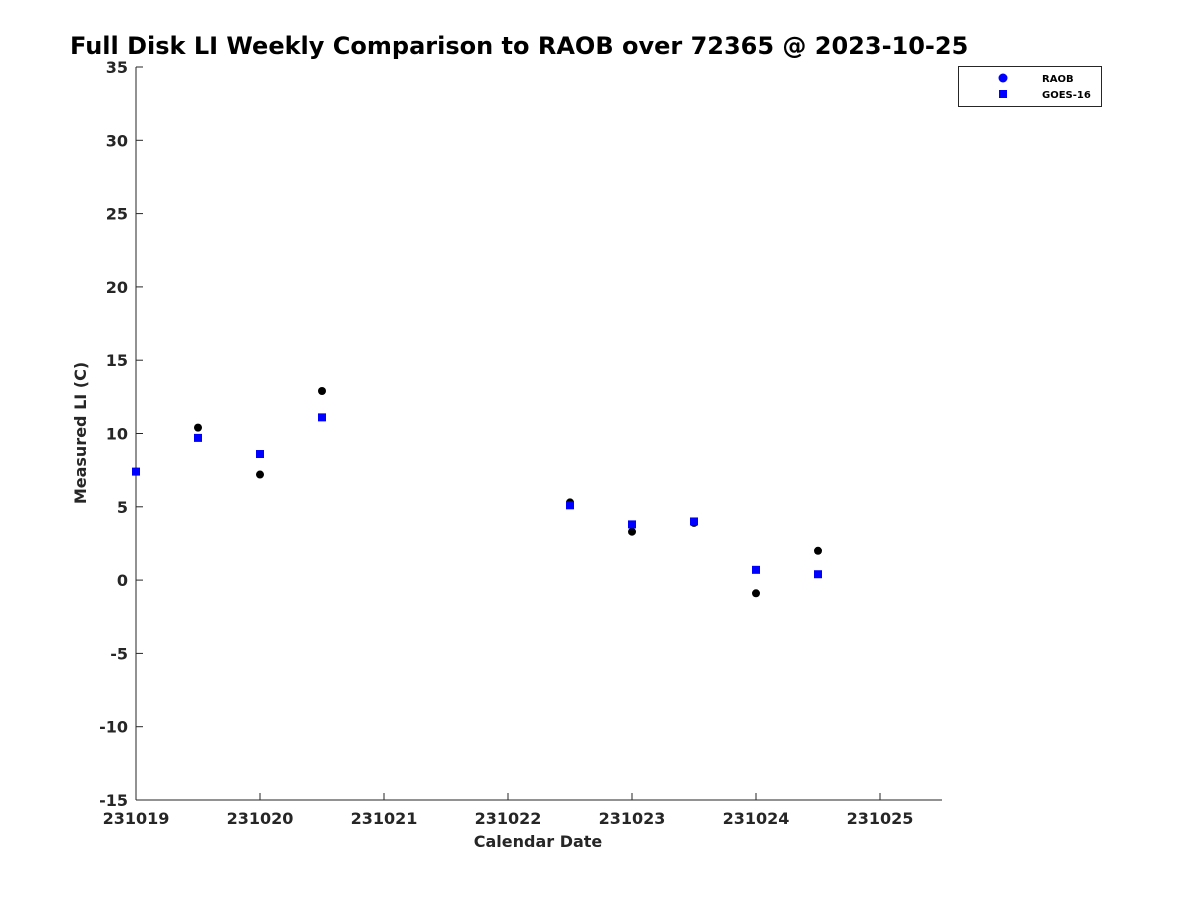 This screenshot has height=900, width=1200. What do you see at coordinates (122, 507) in the screenshot?
I see `y-tick-label: 5` at bounding box center [122, 507].